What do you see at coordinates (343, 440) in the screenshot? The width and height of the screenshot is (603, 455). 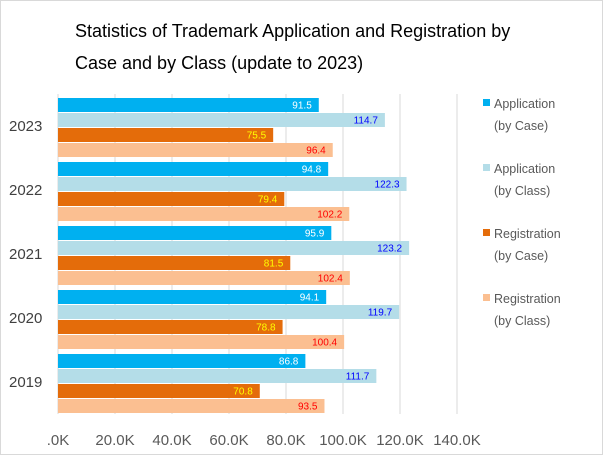 I see `x-tick-label: 100.0K` at bounding box center [343, 440].